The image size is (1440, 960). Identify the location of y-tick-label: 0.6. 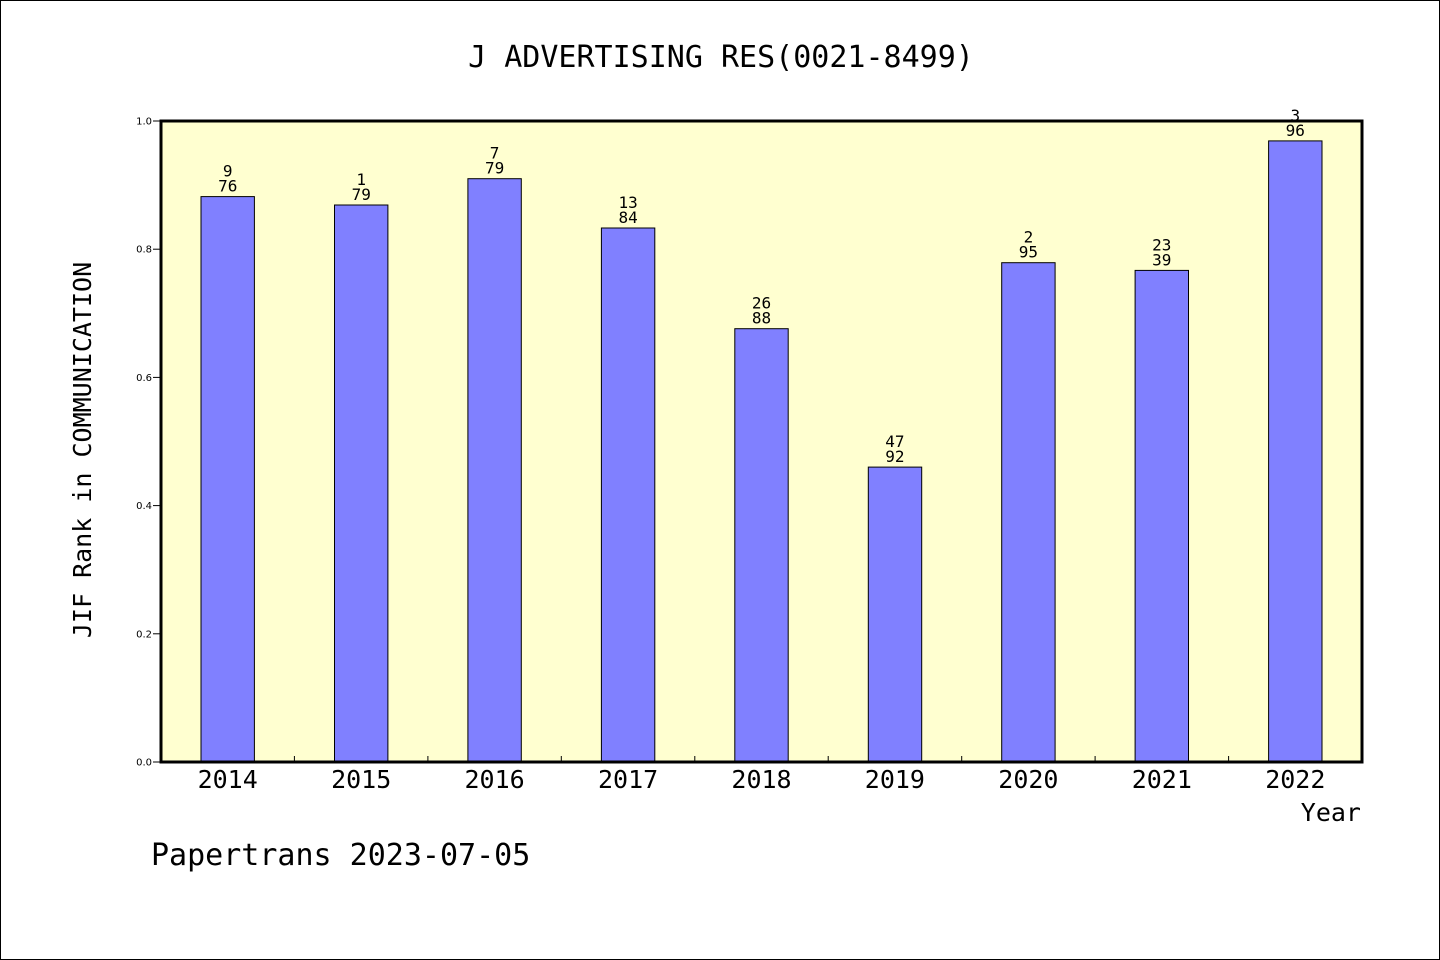
(144, 378).